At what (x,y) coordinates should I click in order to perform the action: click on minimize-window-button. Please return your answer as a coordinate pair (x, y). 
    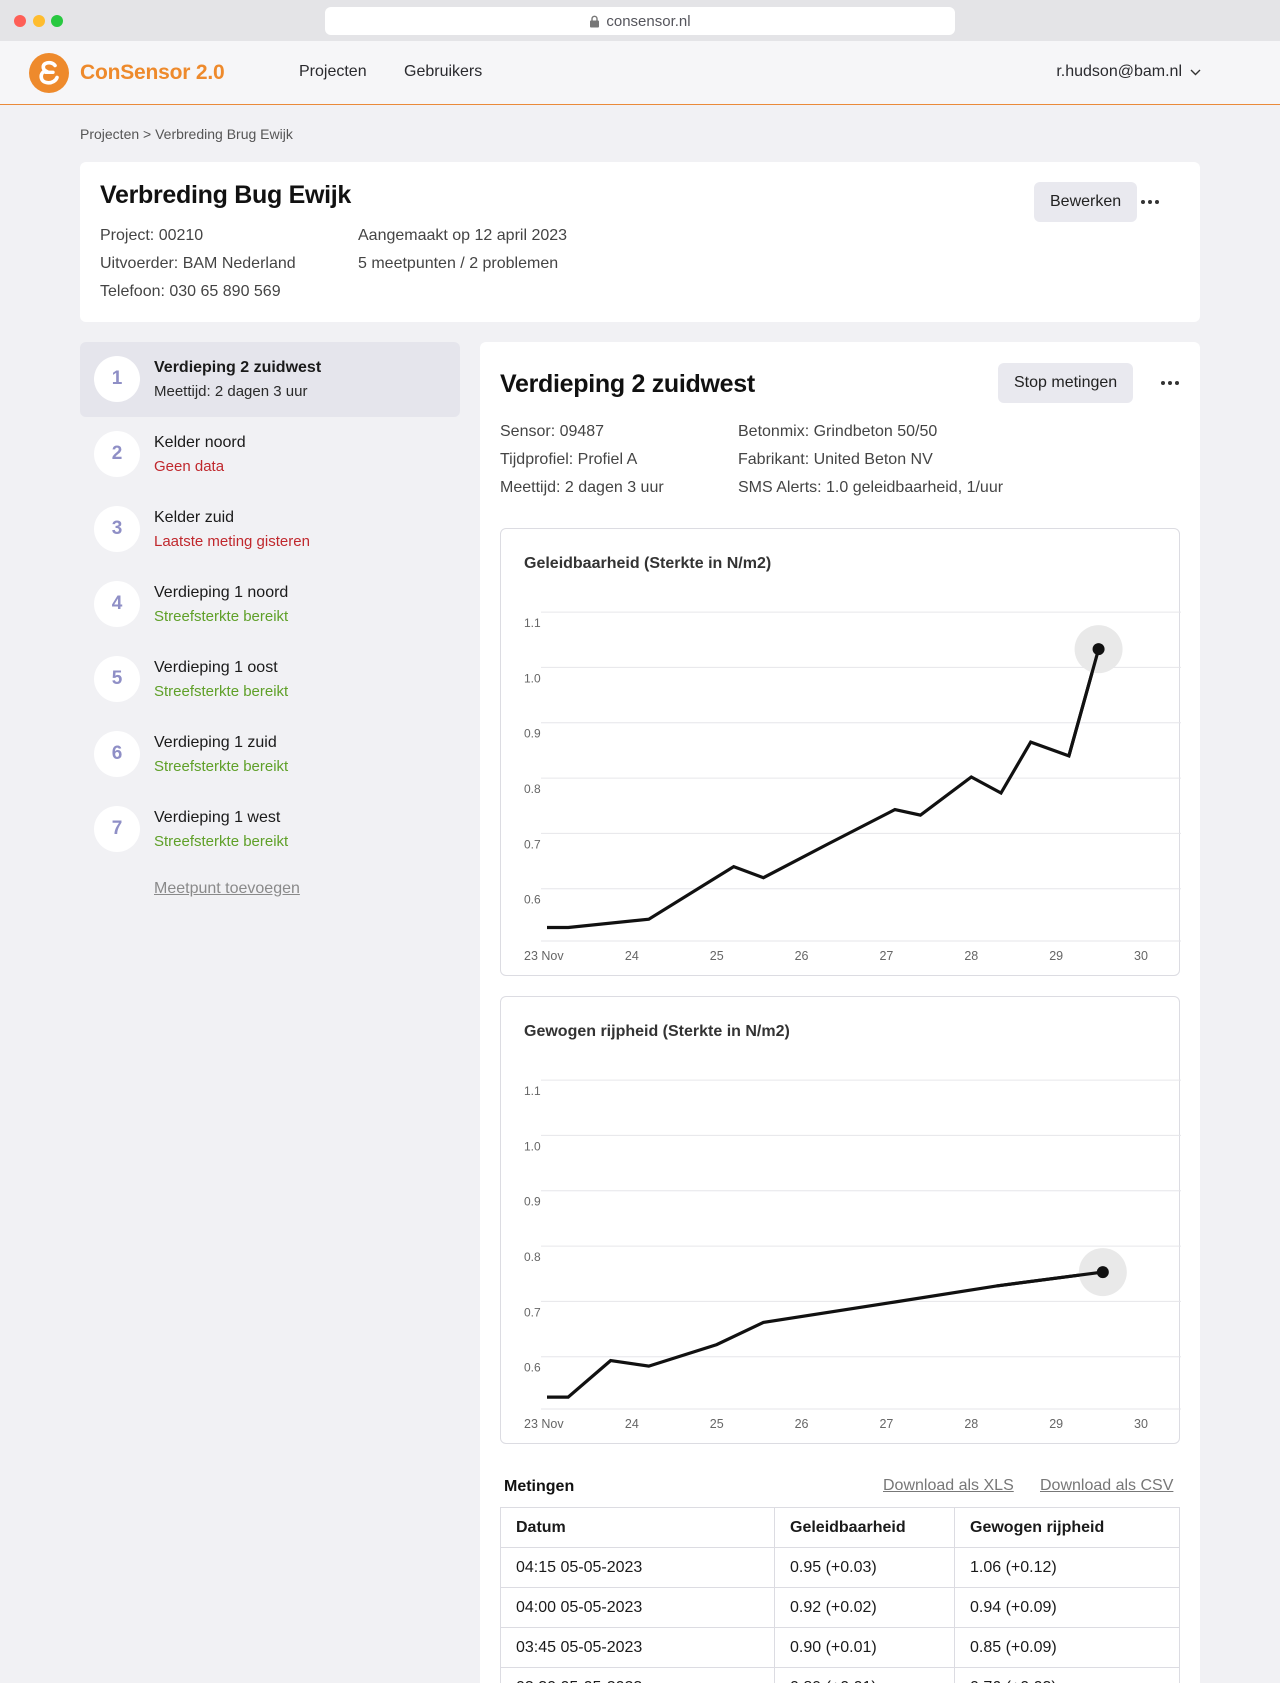
    Looking at the image, I should click on (39, 21).